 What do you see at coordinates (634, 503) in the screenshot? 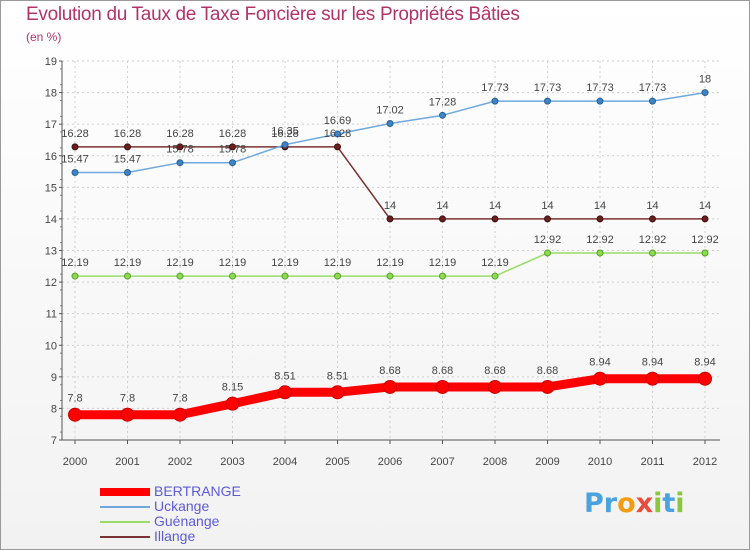
I see `proxiti-logo: Proxiti` at bounding box center [634, 503].